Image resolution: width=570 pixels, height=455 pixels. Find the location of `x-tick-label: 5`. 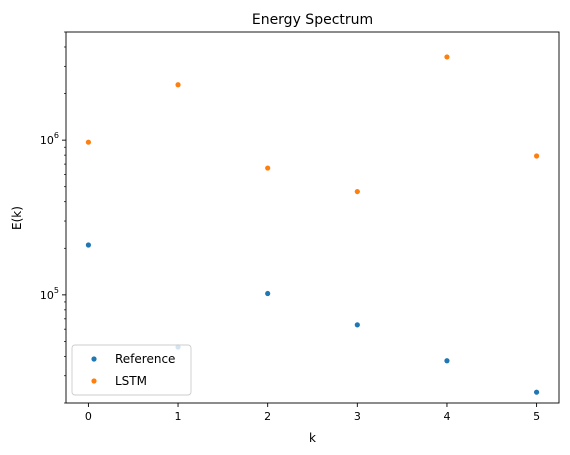

x-tick-label: 5 is located at coordinates (536, 416).